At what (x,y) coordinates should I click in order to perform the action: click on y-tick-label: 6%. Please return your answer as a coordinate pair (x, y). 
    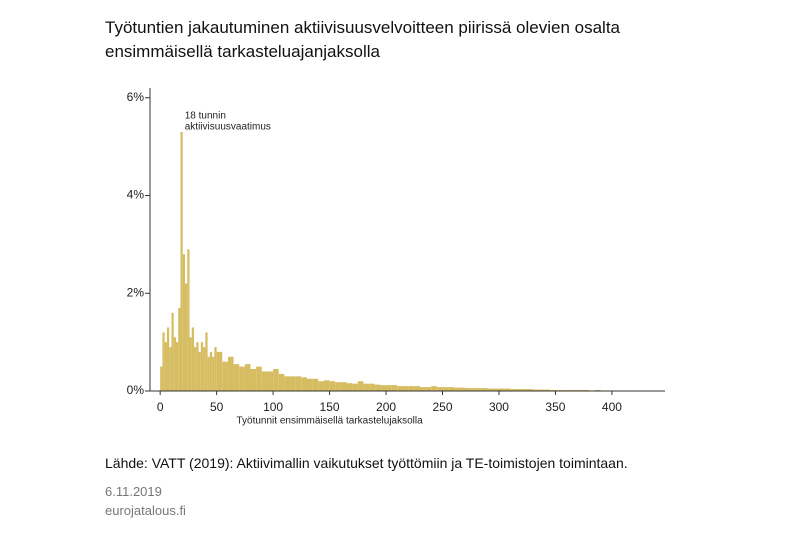
    Looking at the image, I should click on (136, 97).